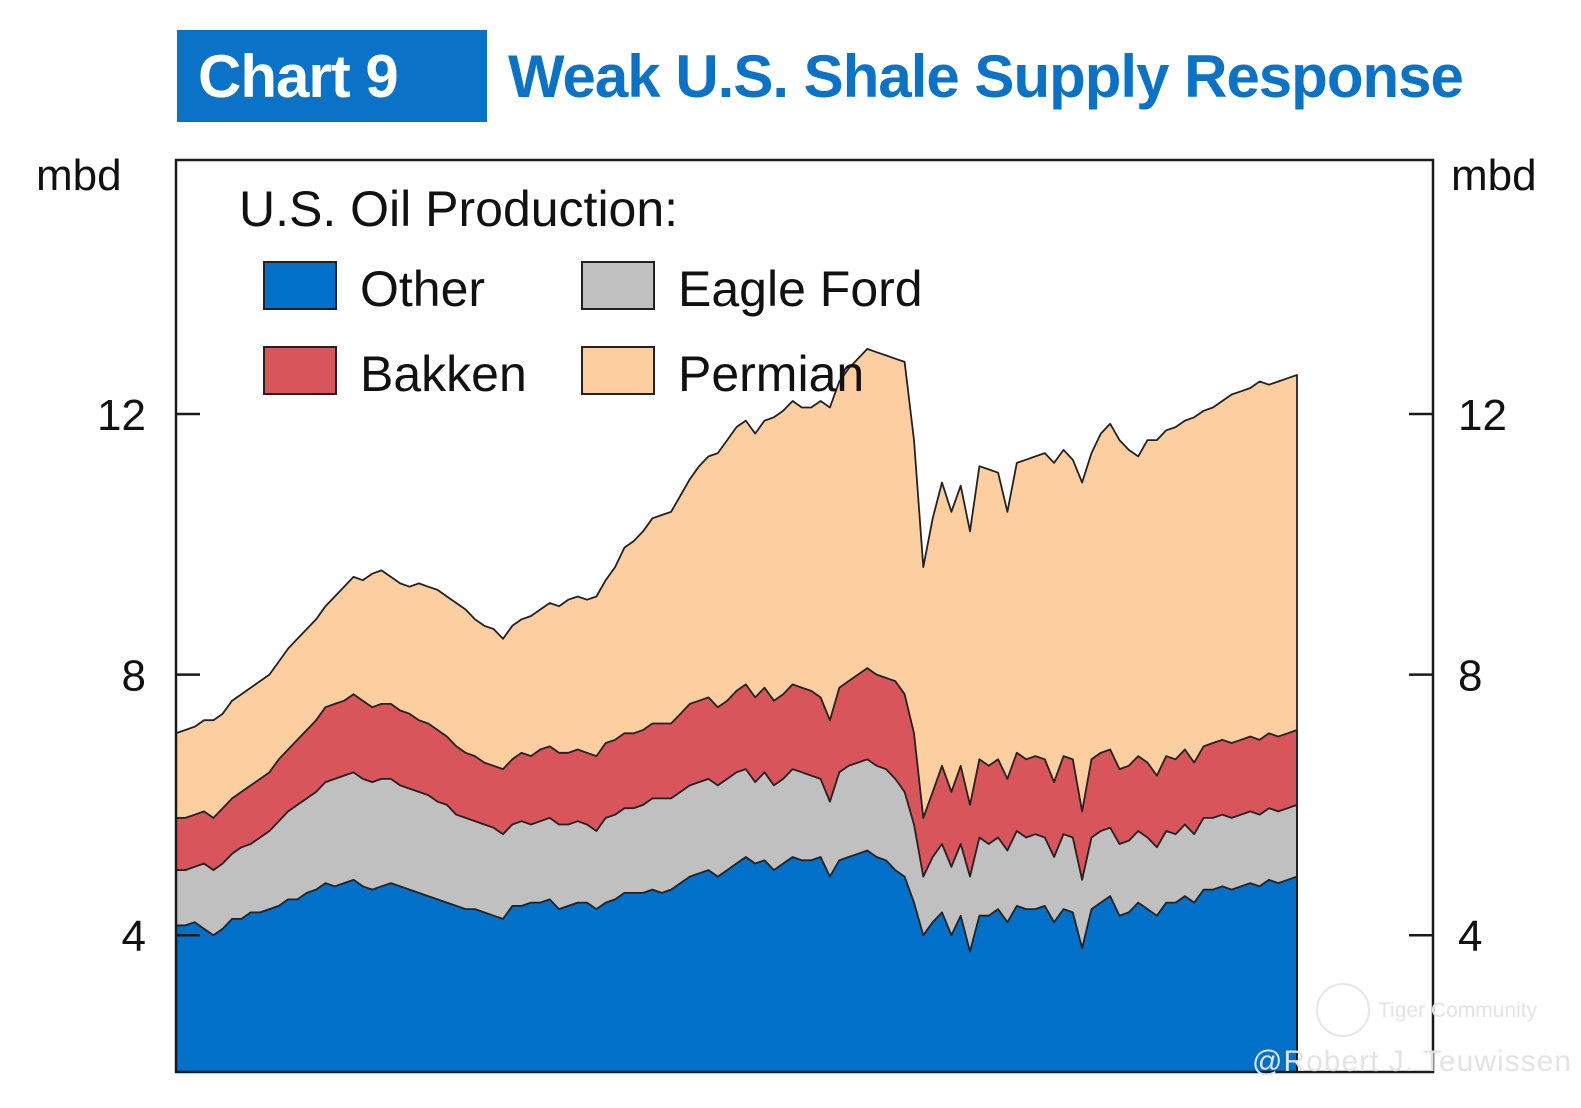 This screenshot has height=1108, width=1581. What do you see at coordinates (986, 76) in the screenshot?
I see `chart-title: Weak U.S. Shale Supply Response` at bounding box center [986, 76].